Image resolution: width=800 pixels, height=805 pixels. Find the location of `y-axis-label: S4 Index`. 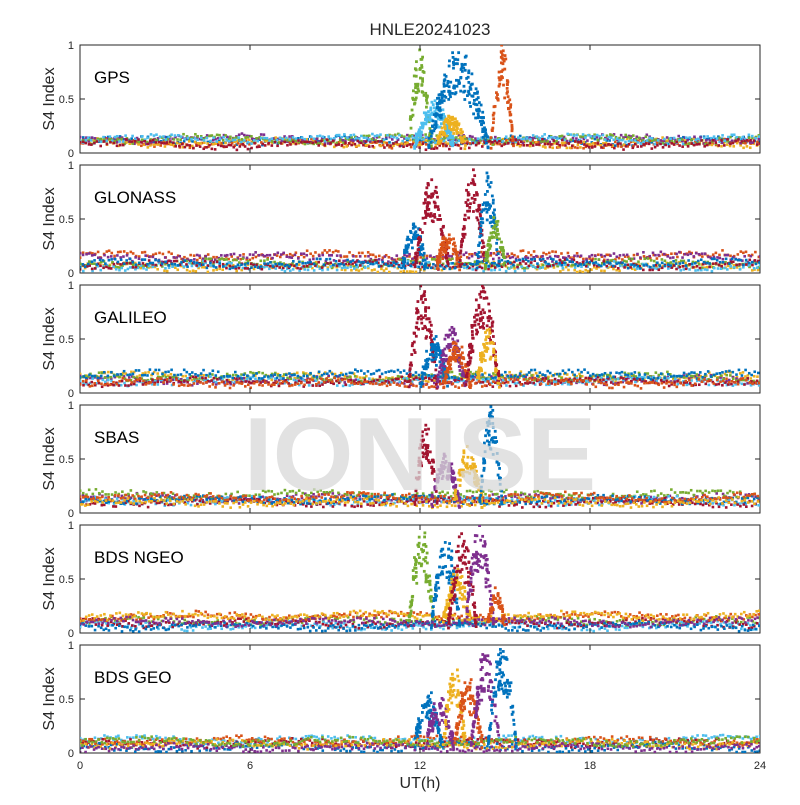

y-axis-label: S4 Index is located at coordinates (49, 98).